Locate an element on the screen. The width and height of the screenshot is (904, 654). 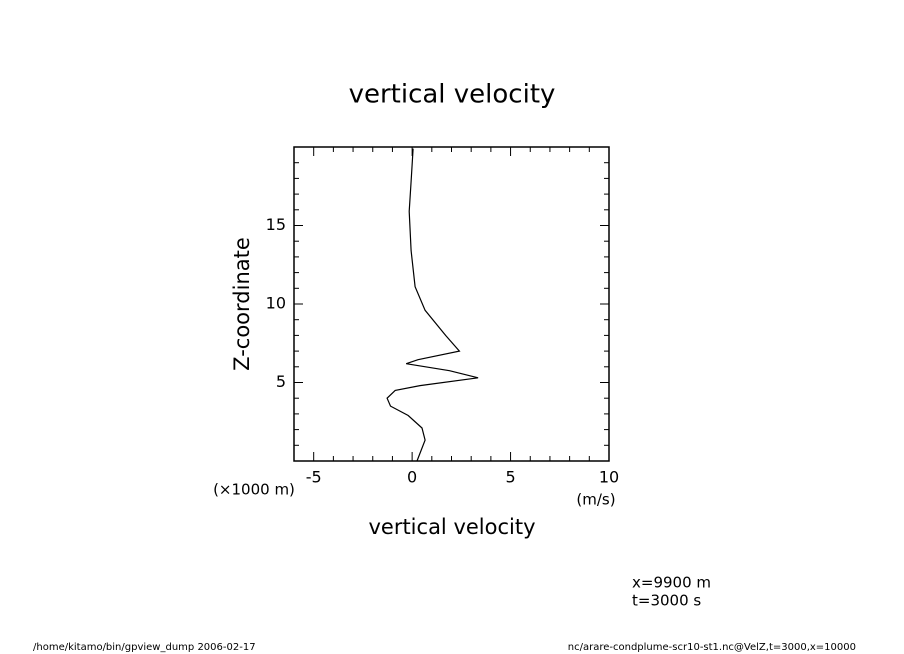
x-tick-label: 5 is located at coordinates (510, 477).